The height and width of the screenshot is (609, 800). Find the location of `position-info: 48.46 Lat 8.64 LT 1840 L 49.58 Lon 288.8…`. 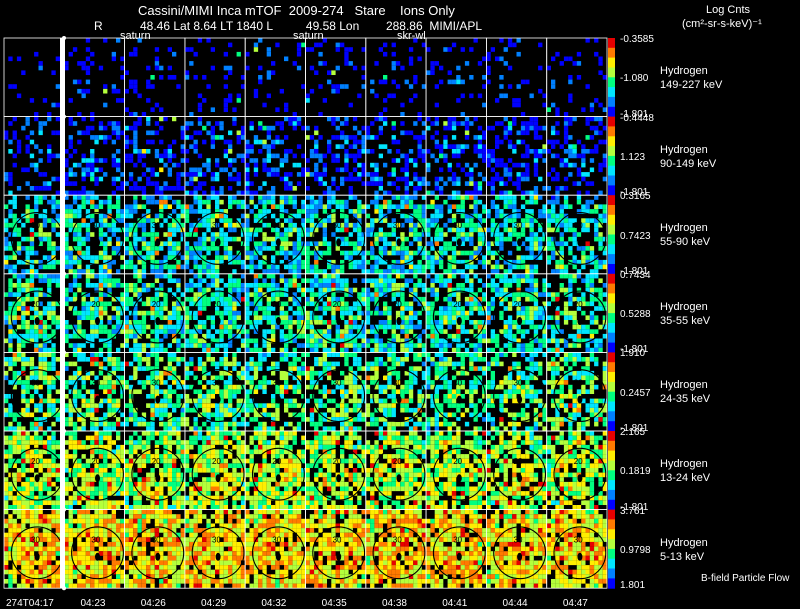

position-info: 48.46 Lat 8.64 LT 1840 L 49.58 Lon 288.8… is located at coordinates (311, 26).